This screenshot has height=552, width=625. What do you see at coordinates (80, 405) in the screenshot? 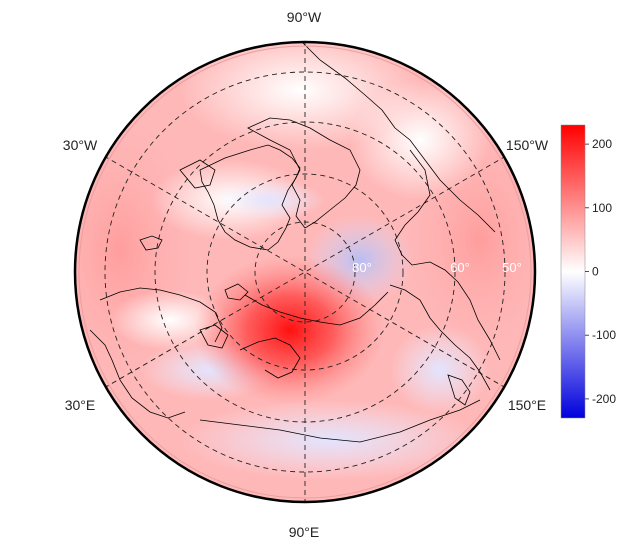
I see `lon-label-lower-left: 30°E` at bounding box center [80, 405].